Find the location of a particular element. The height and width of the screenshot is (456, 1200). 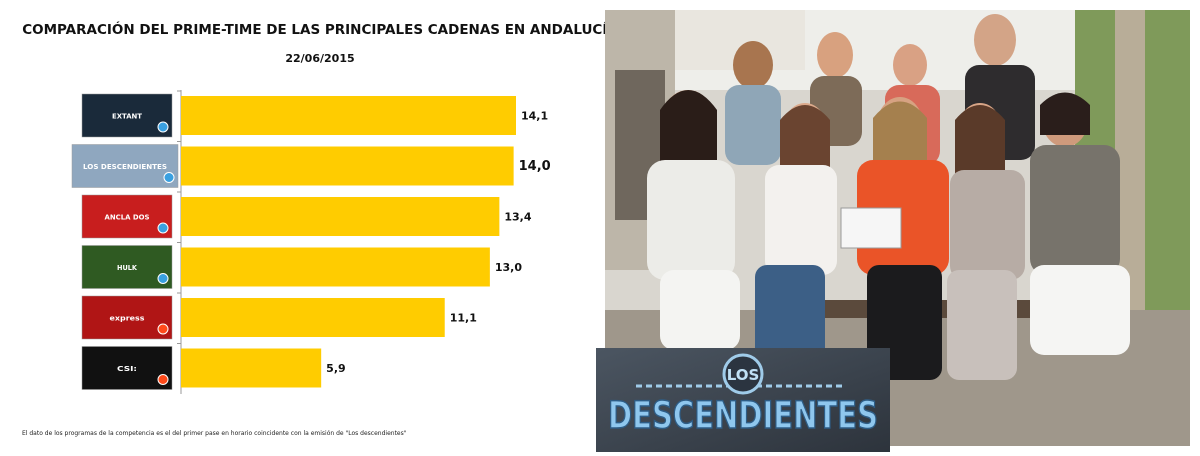

los-descendientes-logo: LOS DESCENDIENTES is located at coordinates (743, 400).